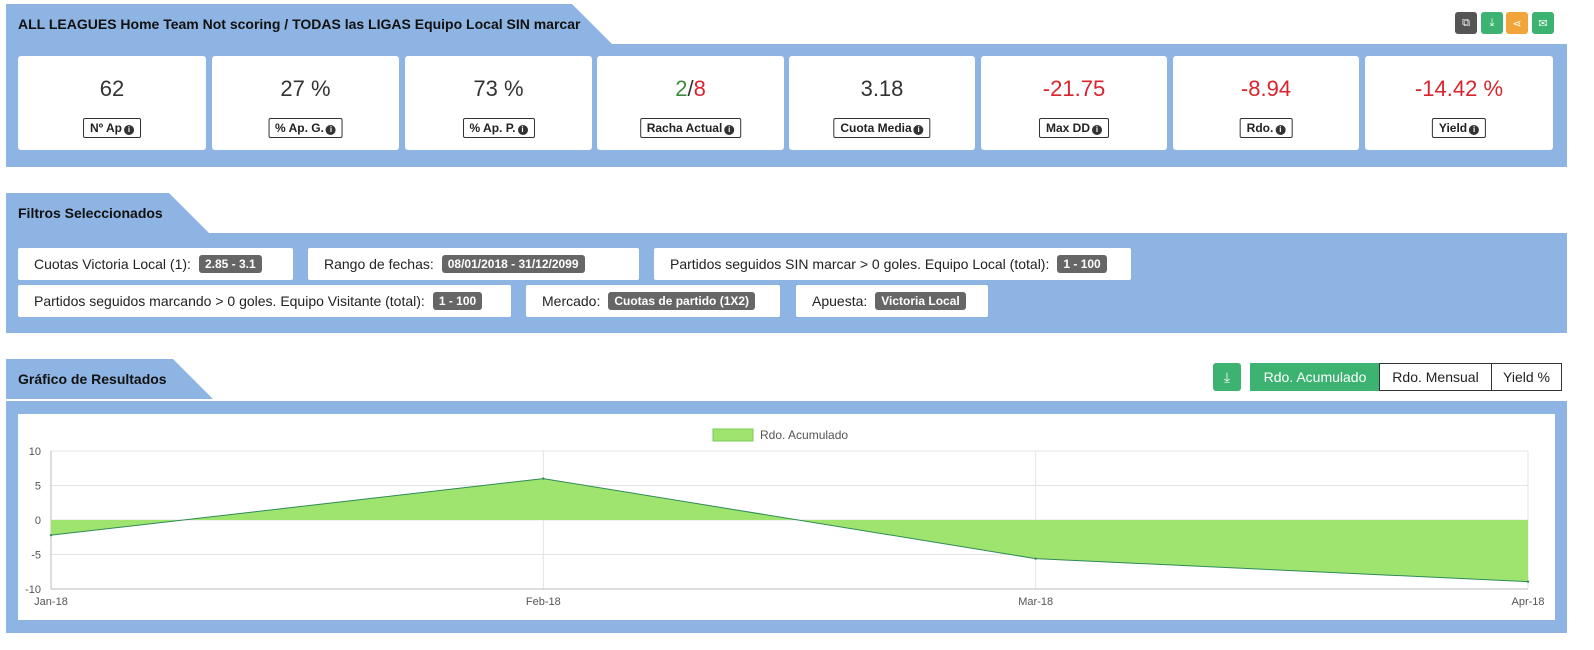 The height and width of the screenshot is (650, 1594). Describe the element at coordinates (690, 88) in the screenshot. I see `stat-value-streak: 2/8` at that location.